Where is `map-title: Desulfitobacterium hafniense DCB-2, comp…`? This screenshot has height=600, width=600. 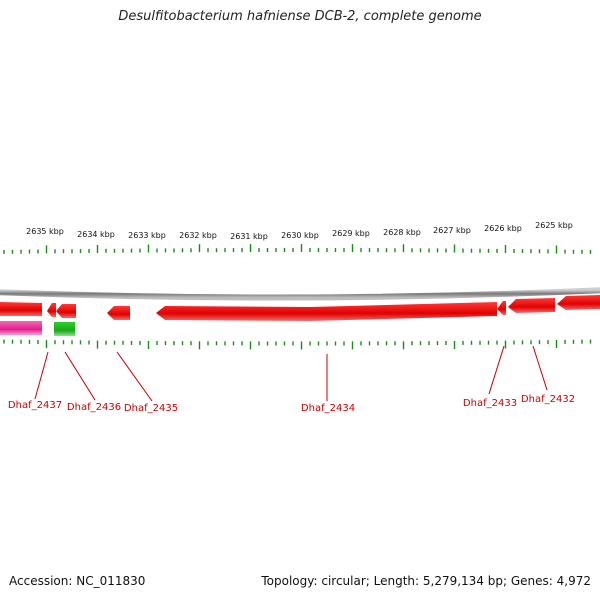 map-title: Desulfitobacterium hafniense DCB-2, comp… is located at coordinates (300, 16).